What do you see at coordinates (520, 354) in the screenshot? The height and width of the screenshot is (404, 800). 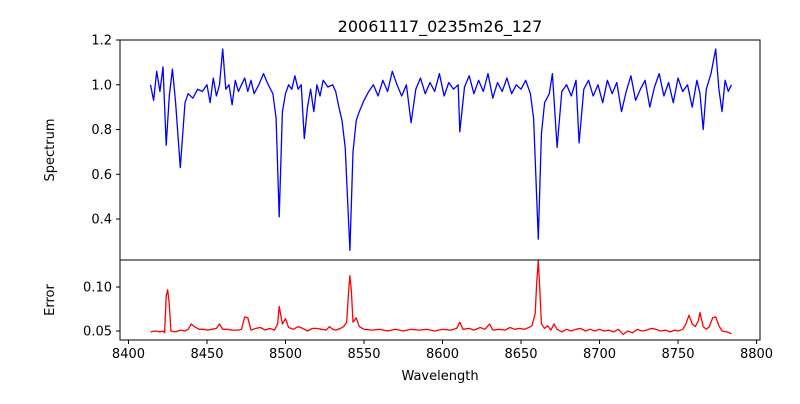 I see `error-xtick-label: 8650` at bounding box center [520, 354].